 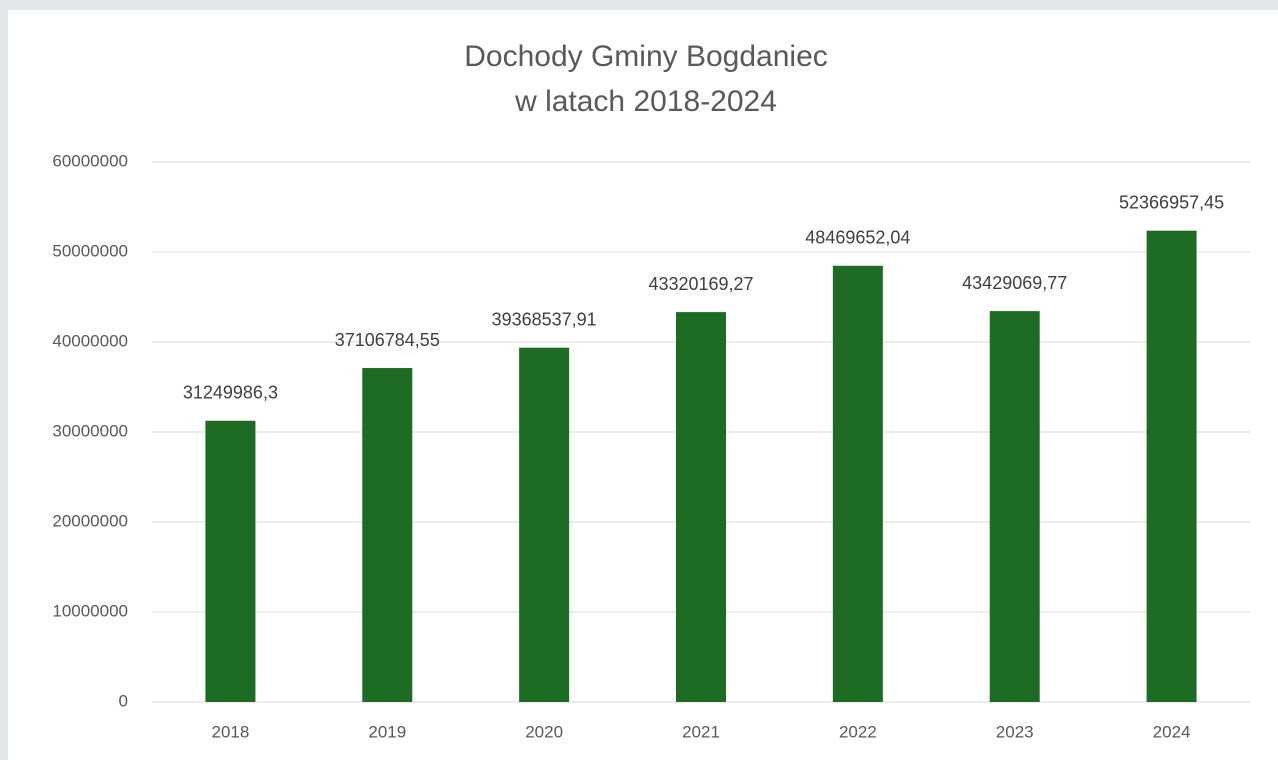 What do you see at coordinates (1015, 731) in the screenshot?
I see `x-tick-label: 2023` at bounding box center [1015, 731].